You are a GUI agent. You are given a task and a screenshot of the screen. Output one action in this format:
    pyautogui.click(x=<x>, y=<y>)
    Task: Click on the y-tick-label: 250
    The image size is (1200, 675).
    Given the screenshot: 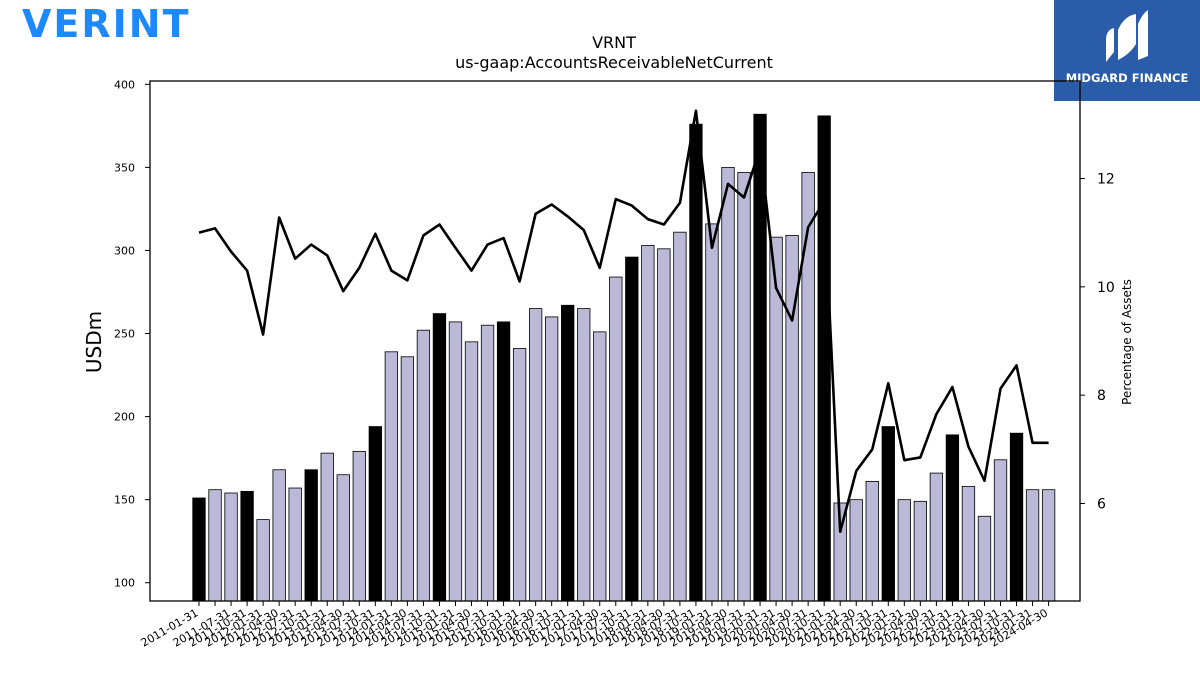 What is the action you would take?
    pyautogui.click(x=124, y=334)
    